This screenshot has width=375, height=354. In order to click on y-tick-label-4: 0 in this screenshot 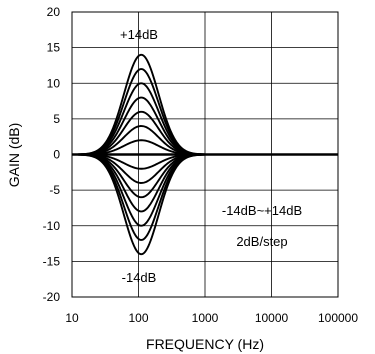, I will do `click(56, 155)`.